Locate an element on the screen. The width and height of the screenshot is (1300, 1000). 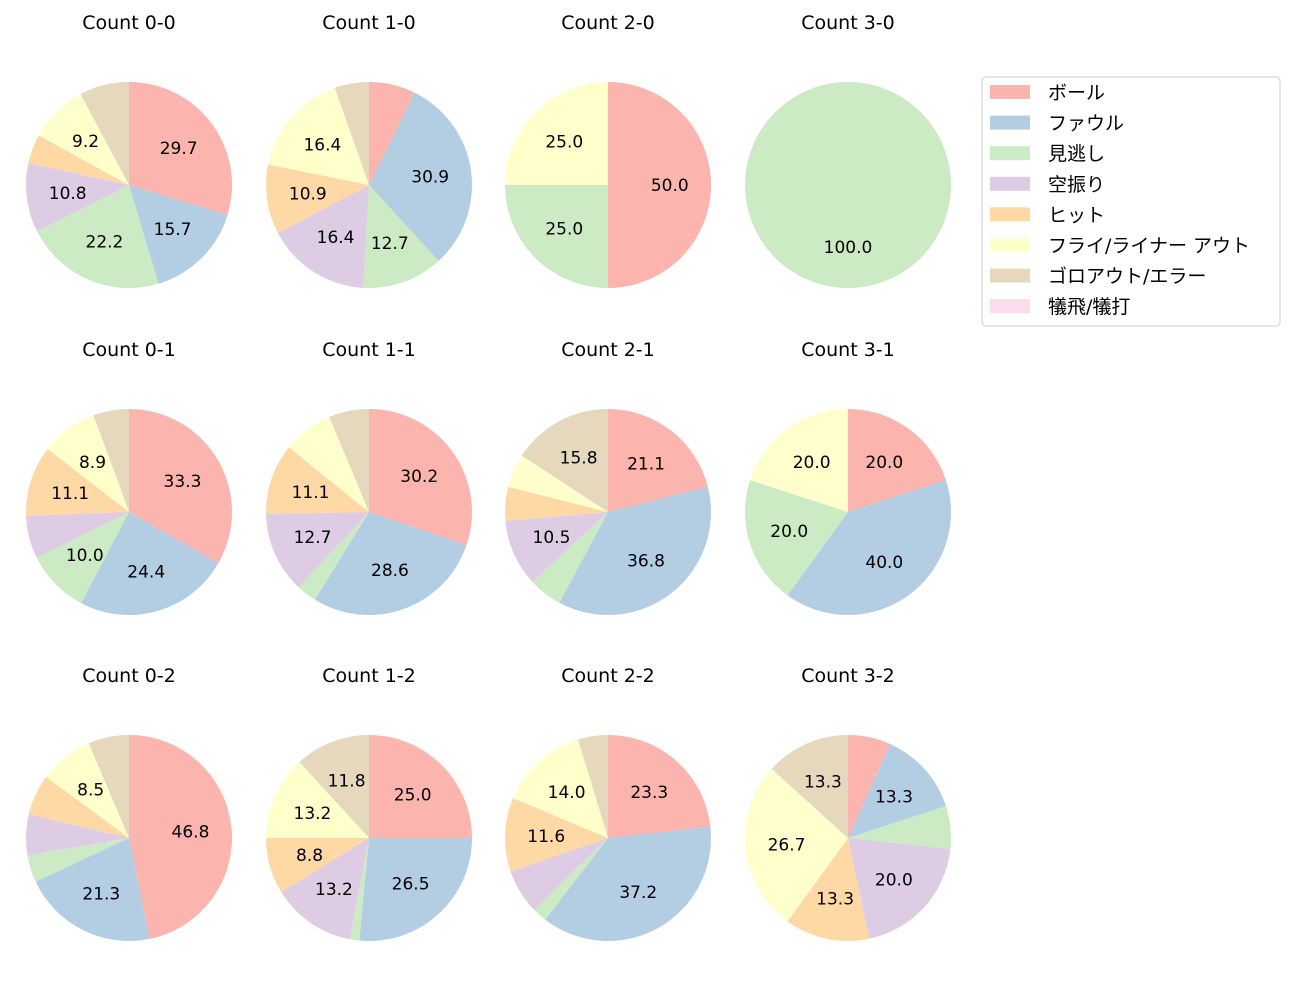
pie-title: Count 1-1 is located at coordinates (369, 350).